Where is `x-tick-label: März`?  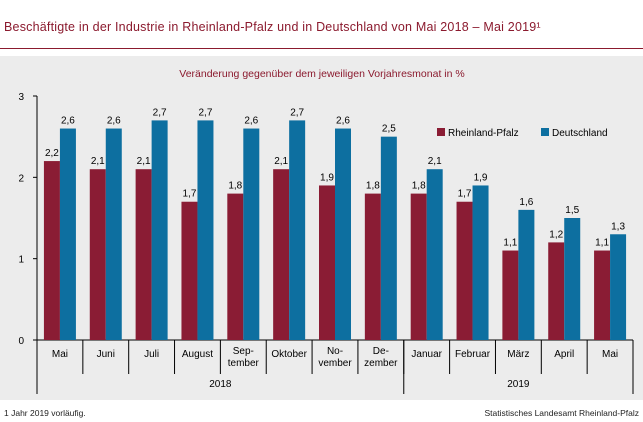 x-tick-label: März is located at coordinates (518, 354).